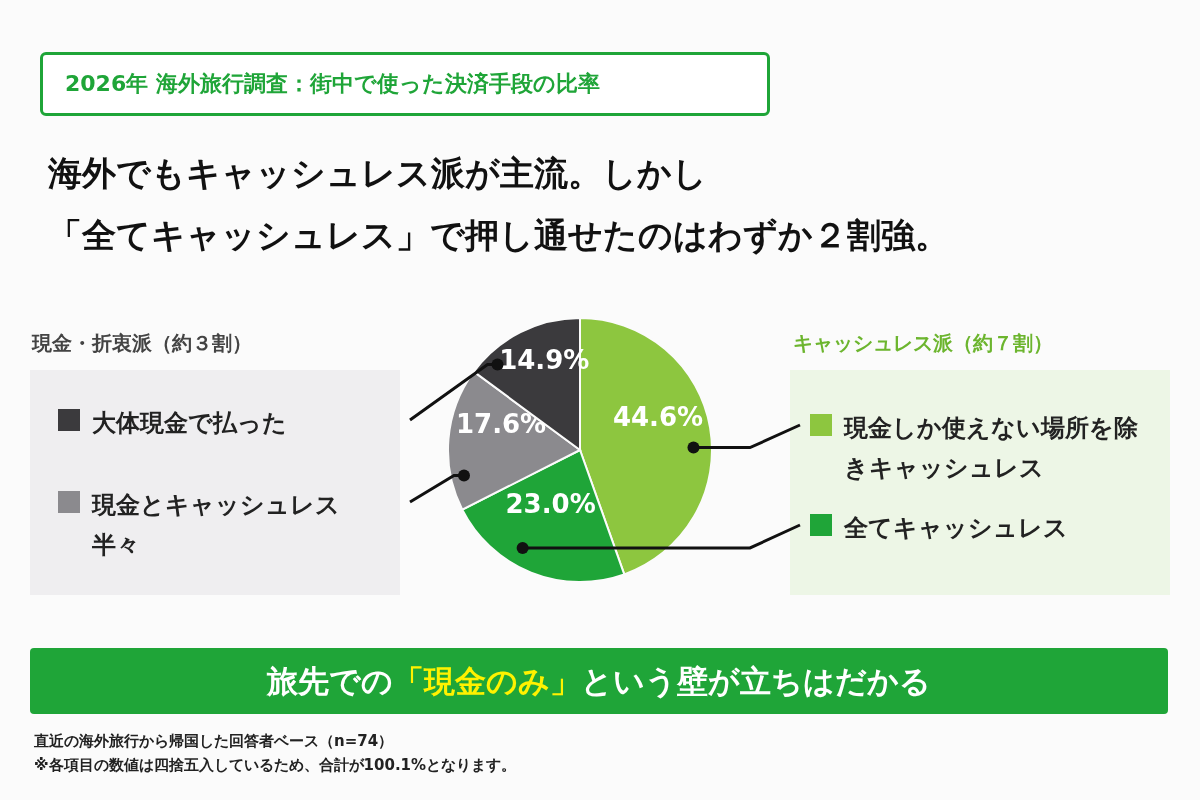 This screenshot has width=1200, height=800. What do you see at coordinates (599, 681) in the screenshot?
I see `banner: 旅先での「現金のみ」という壁が立ちはだかる` at bounding box center [599, 681].